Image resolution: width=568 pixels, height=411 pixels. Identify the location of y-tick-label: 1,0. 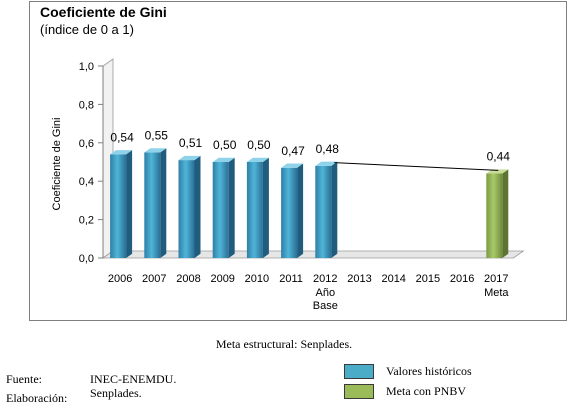
(86, 67).